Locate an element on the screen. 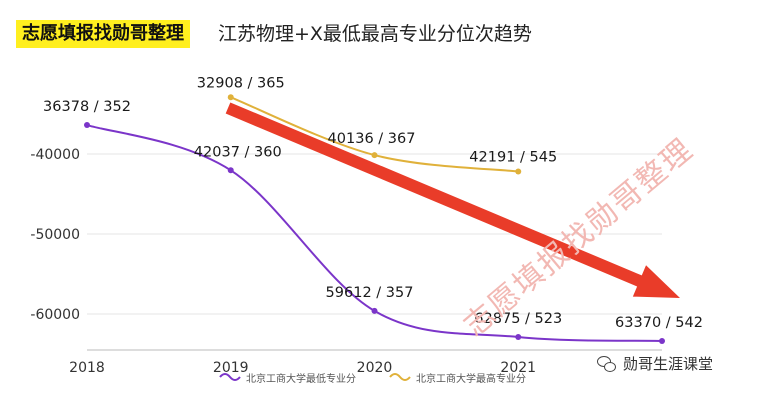 The image size is (758, 400). y-axis: -40000 -50000 -60000 is located at coordinates (55, 235).